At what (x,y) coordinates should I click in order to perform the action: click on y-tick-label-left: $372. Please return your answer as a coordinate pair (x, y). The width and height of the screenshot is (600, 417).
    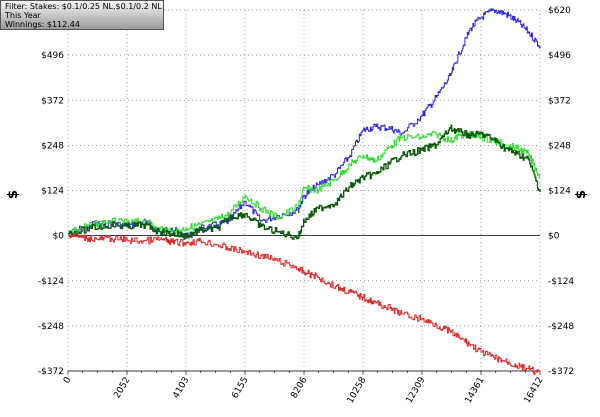
    Looking at the image, I should click on (52, 101).